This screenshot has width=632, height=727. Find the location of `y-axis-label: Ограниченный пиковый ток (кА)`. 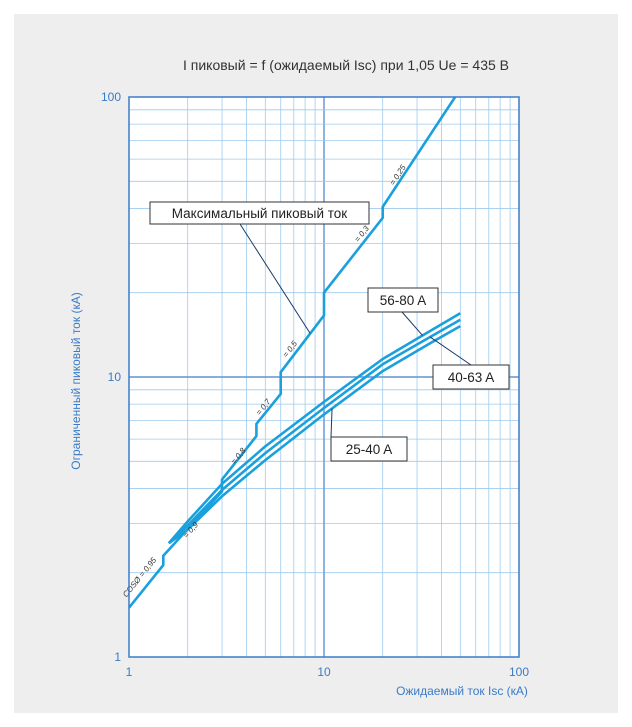

y-axis-label: Ограниченный пиковый ток (кА) is located at coordinates (76, 380).